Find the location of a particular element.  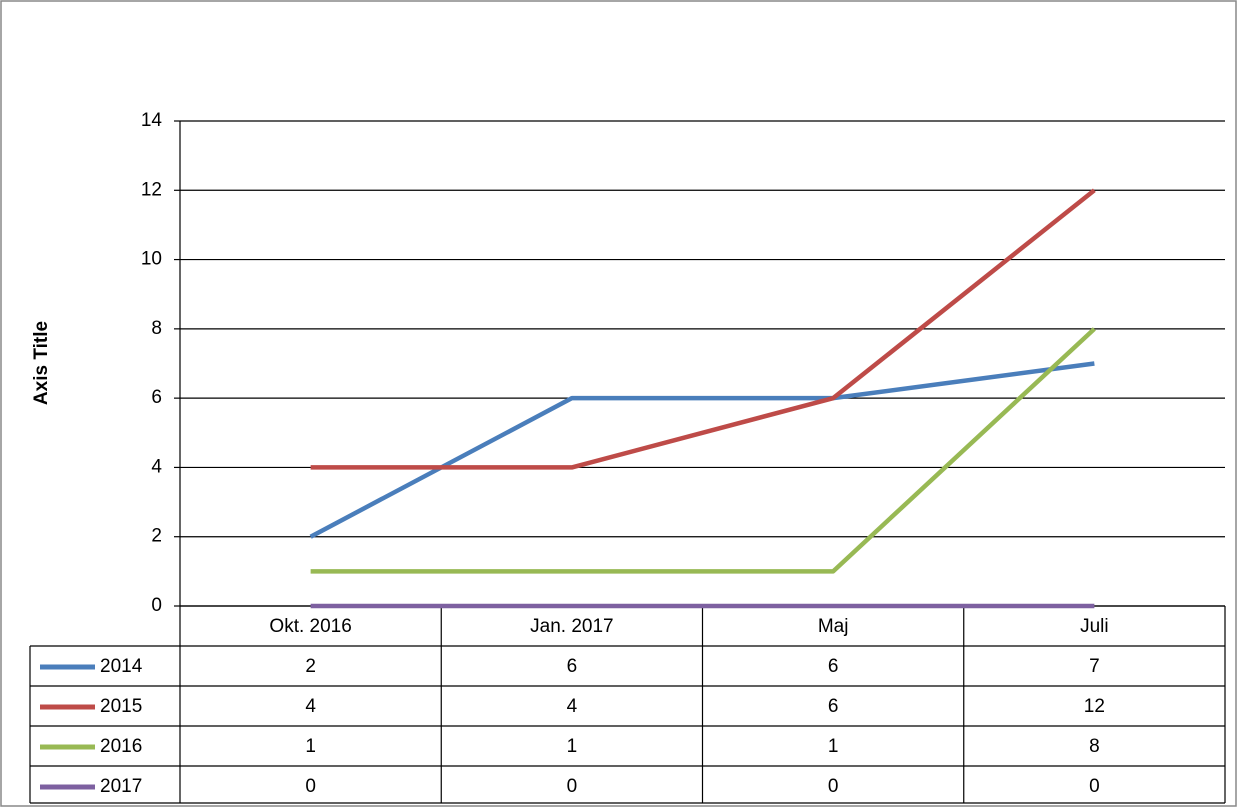

y-tick-label: 8 is located at coordinates (156, 328).